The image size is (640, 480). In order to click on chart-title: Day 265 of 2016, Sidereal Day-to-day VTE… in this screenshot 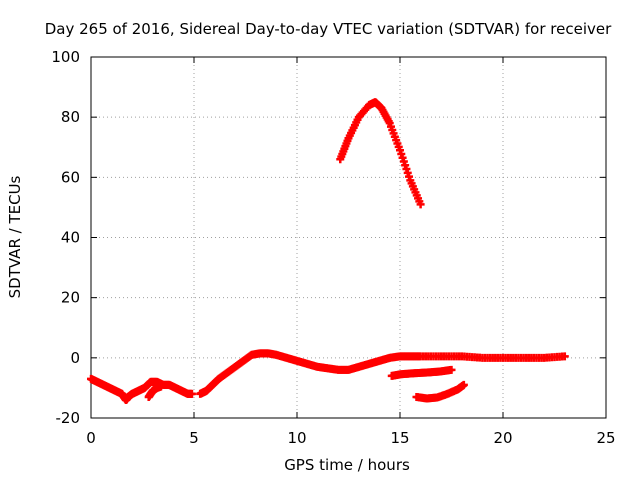, I will do `click(328, 29)`.